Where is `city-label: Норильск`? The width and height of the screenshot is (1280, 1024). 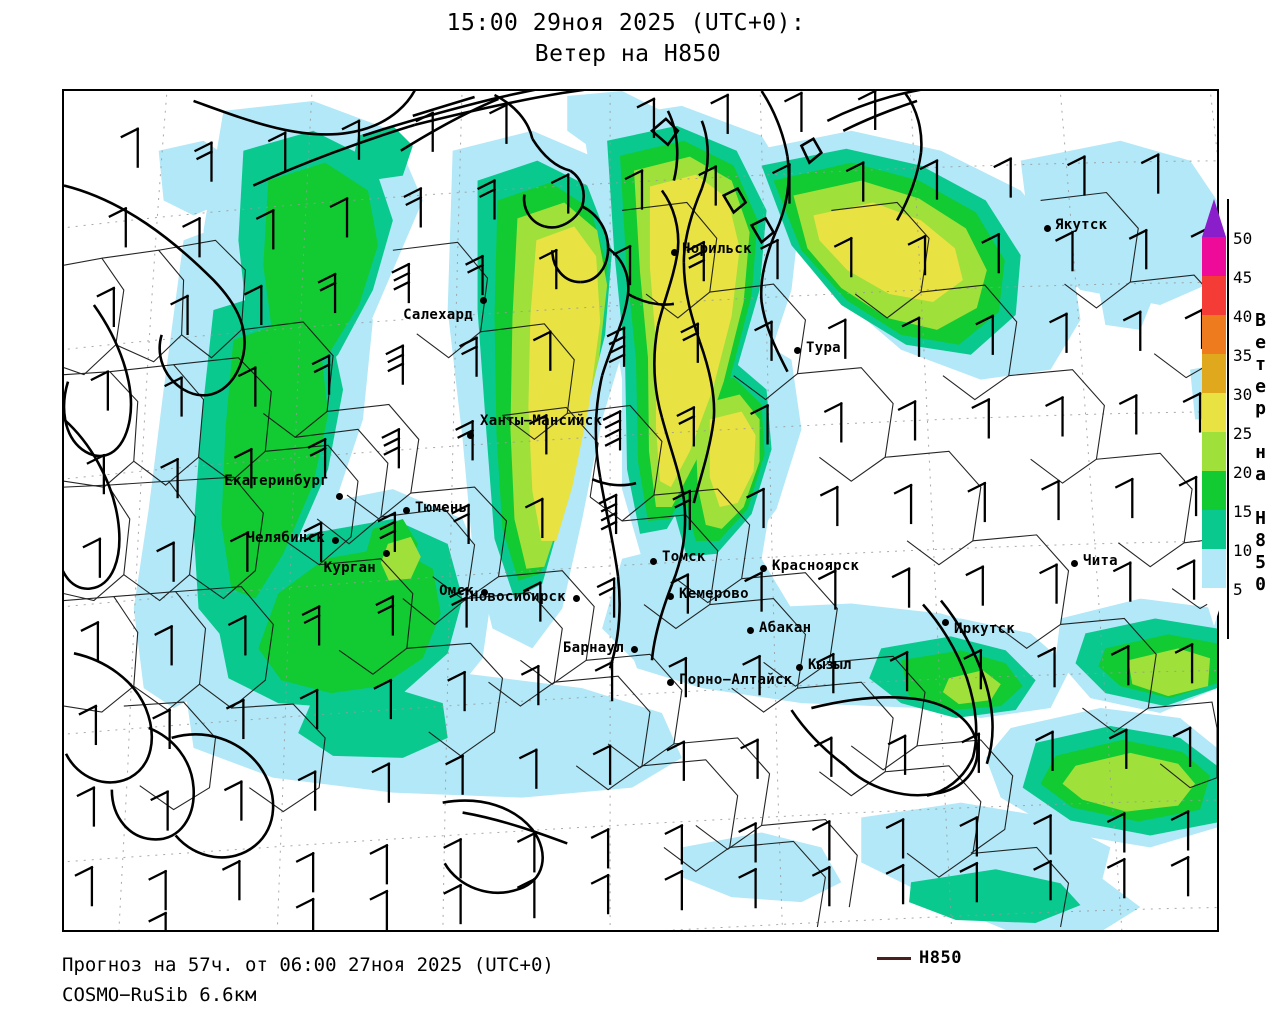
city-label: Норильск is located at coordinates (717, 249).